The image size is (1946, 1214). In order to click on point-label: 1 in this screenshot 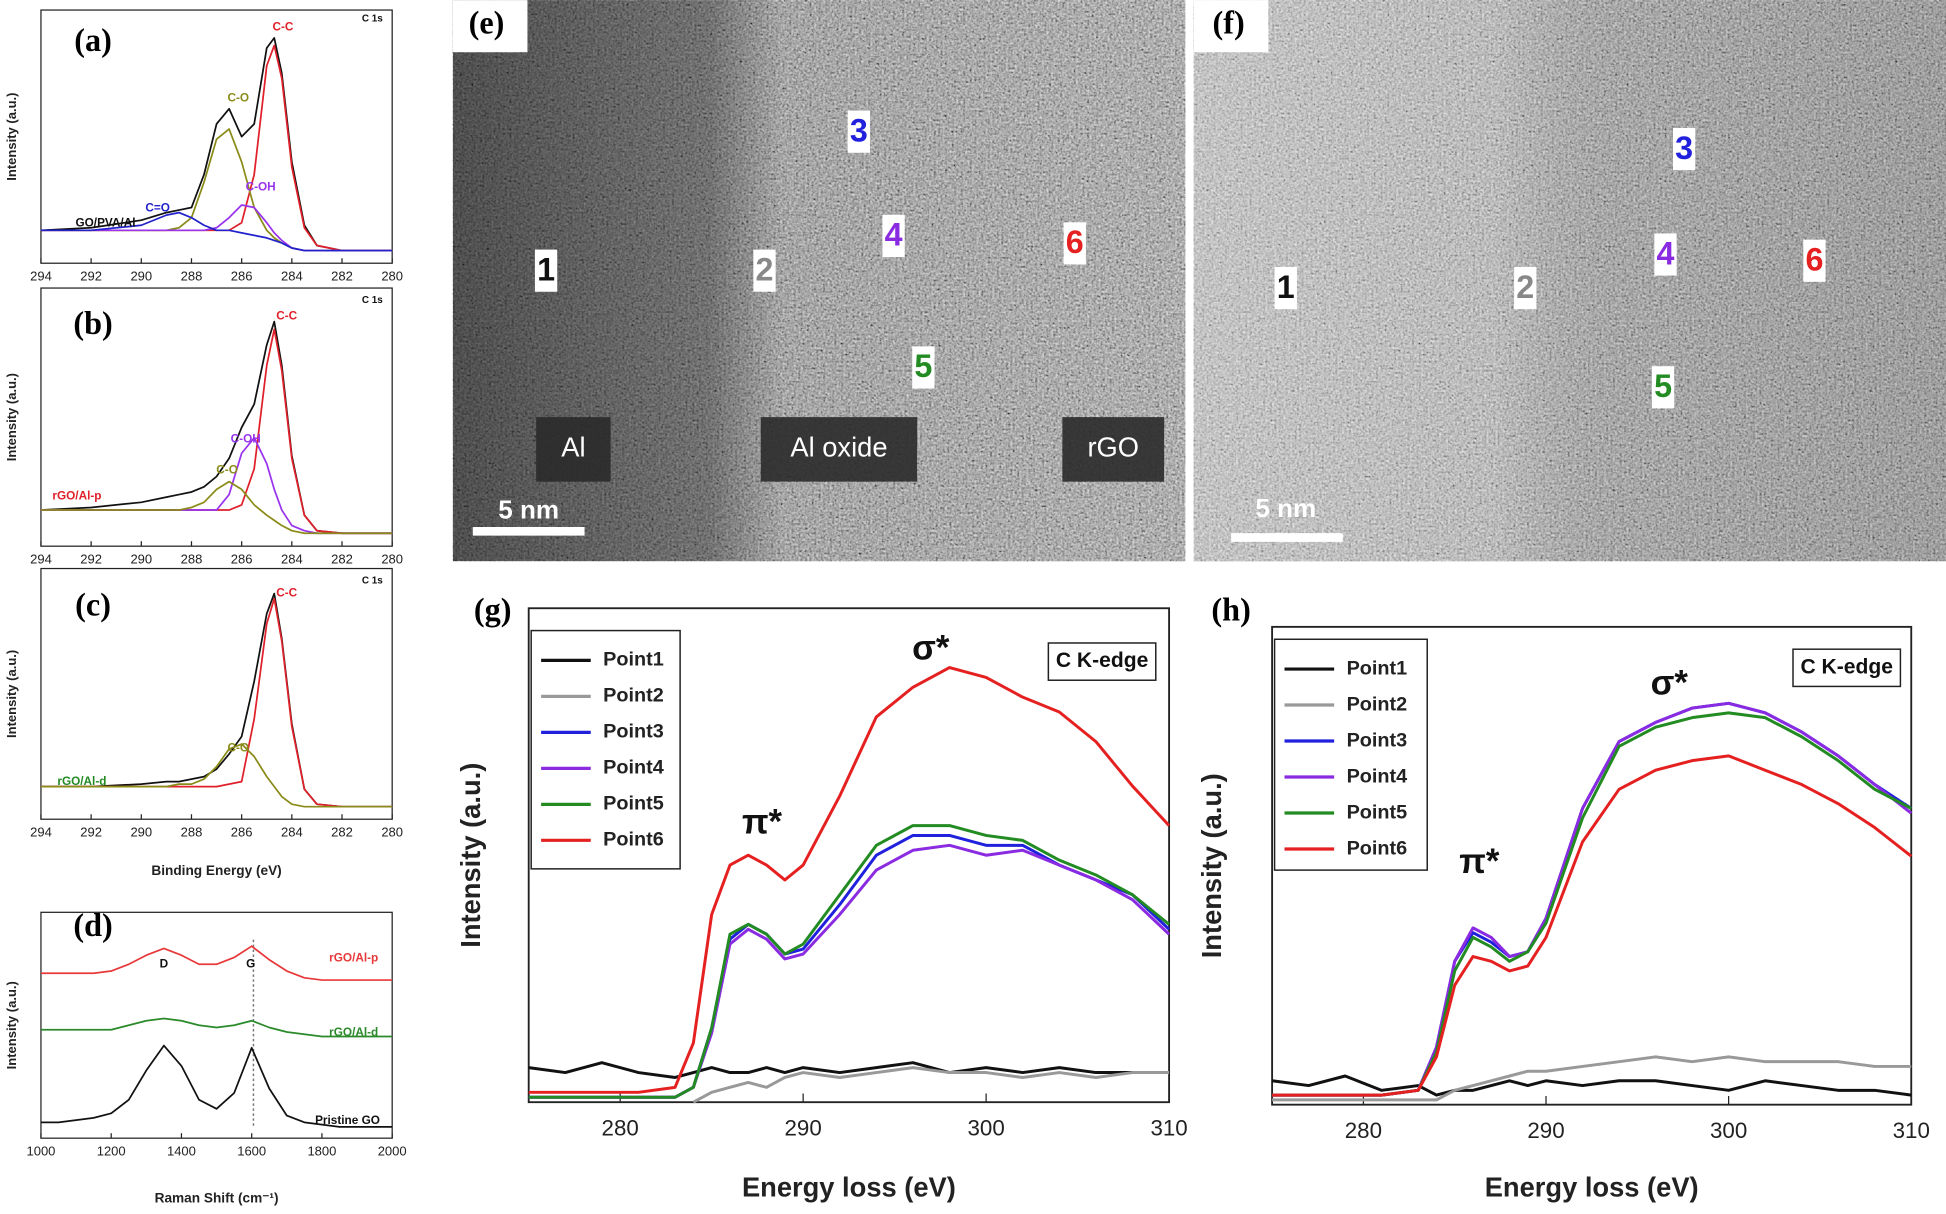, I will do `click(1286, 287)`.